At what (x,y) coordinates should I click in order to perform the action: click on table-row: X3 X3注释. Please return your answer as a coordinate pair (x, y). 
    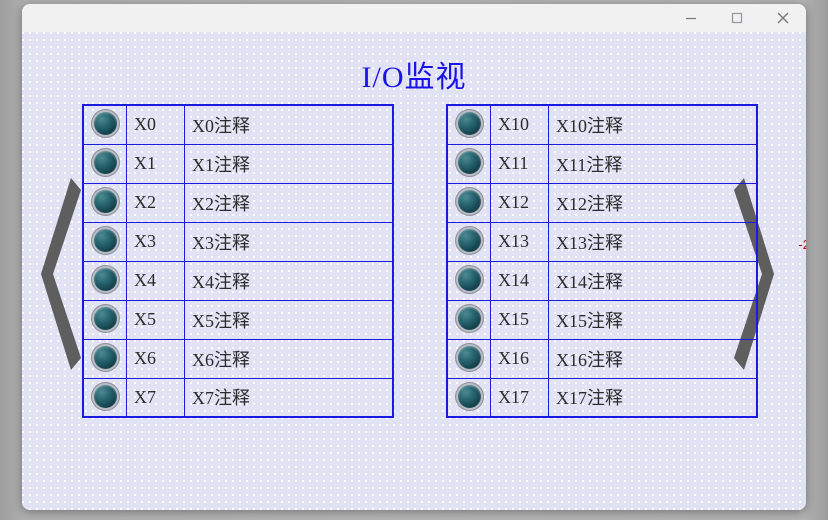
    Looking at the image, I should click on (238, 241).